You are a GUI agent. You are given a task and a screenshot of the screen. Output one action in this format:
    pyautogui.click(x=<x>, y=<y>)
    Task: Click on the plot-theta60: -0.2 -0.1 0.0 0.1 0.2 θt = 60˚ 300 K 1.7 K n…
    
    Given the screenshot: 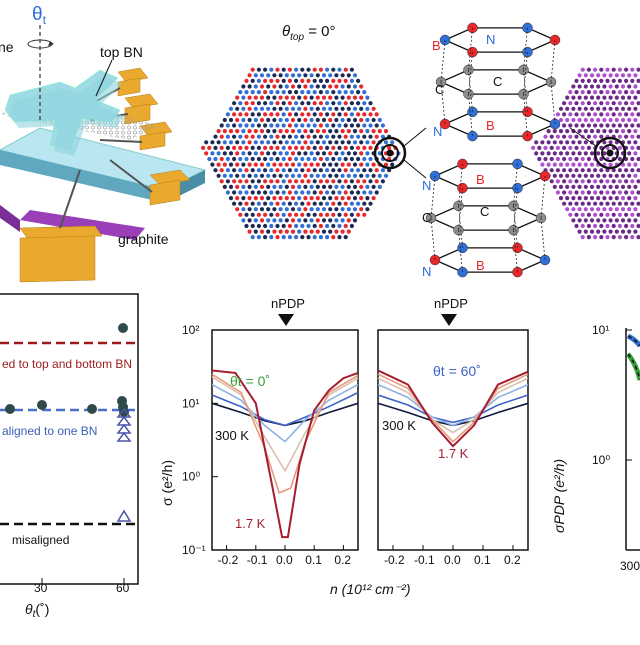 What is the action you would take?
    pyautogui.click(x=453, y=431)
    